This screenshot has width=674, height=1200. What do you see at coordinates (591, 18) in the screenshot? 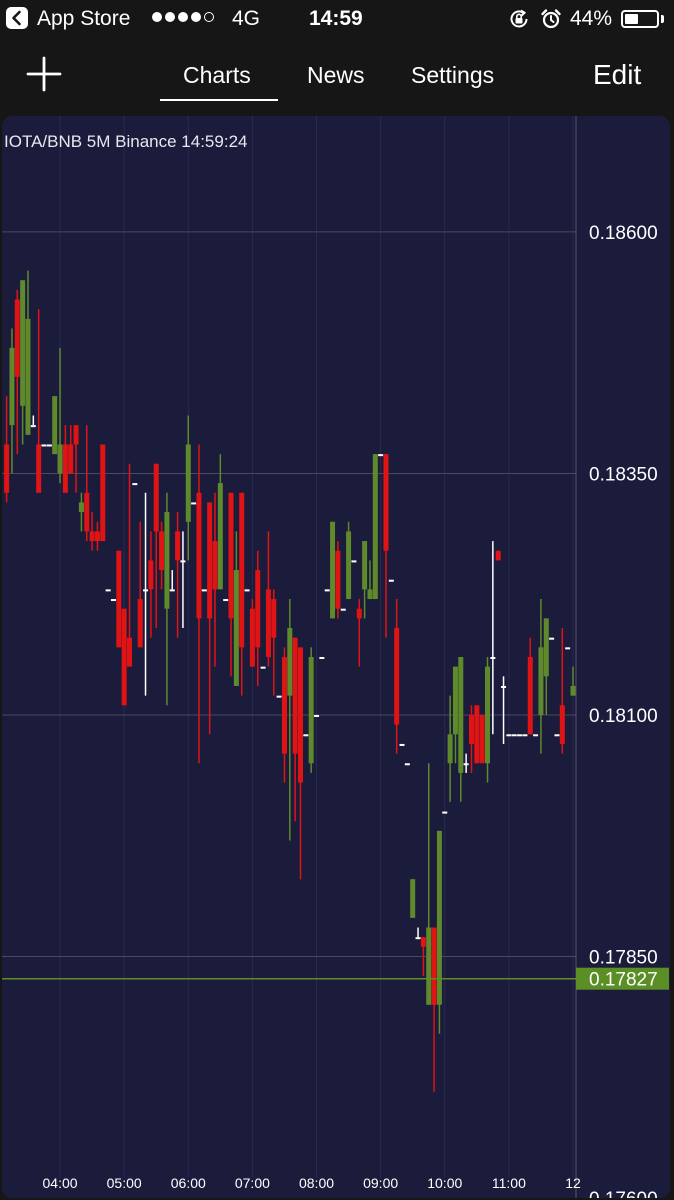
I see `battery-percent: 44%` at bounding box center [591, 18].